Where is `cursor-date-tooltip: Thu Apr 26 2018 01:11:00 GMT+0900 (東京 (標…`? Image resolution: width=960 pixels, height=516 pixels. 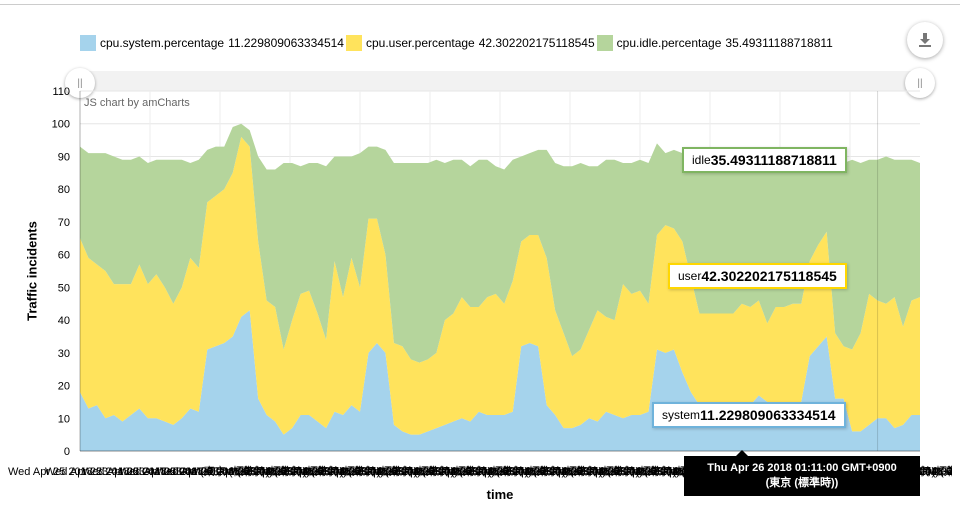
cursor-date-tooltip: Thu Apr 26 2018 01:11:00 GMT+0900 (東京 (標… is located at coordinates (802, 473).